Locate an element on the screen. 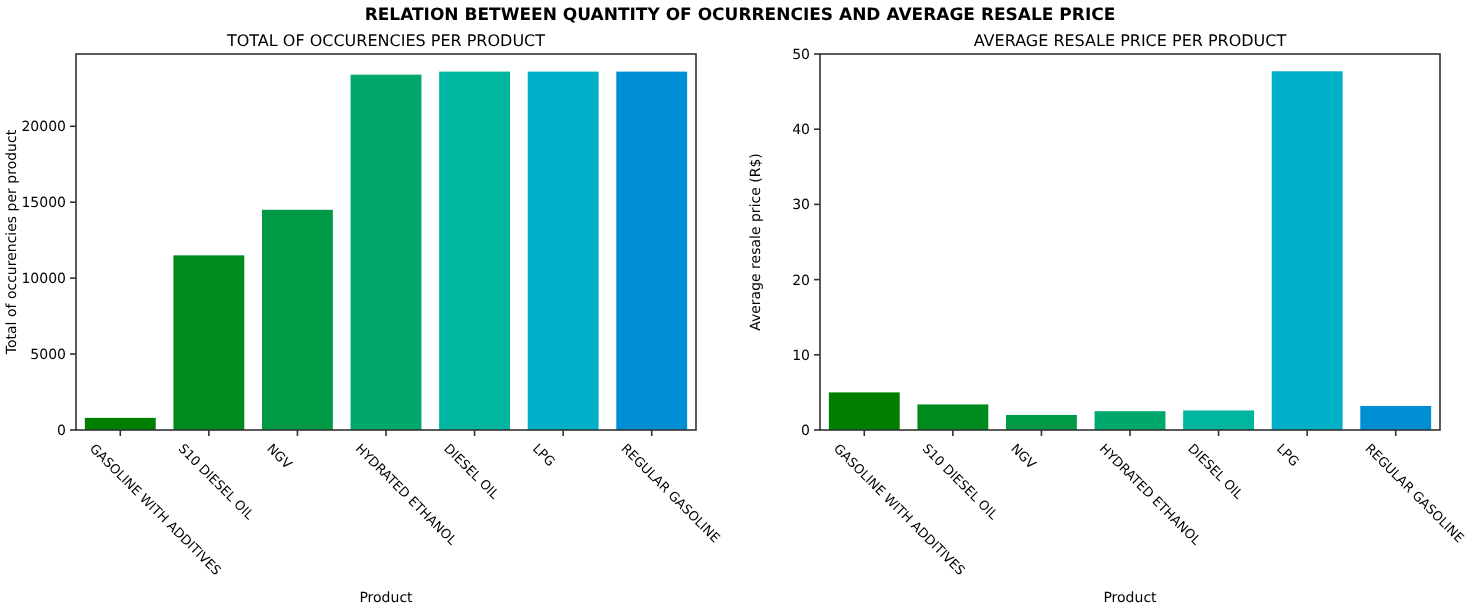  chart-title: TOTAL OF OCCURENCIES PER PRODUCT is located at coordinates (385, 41).